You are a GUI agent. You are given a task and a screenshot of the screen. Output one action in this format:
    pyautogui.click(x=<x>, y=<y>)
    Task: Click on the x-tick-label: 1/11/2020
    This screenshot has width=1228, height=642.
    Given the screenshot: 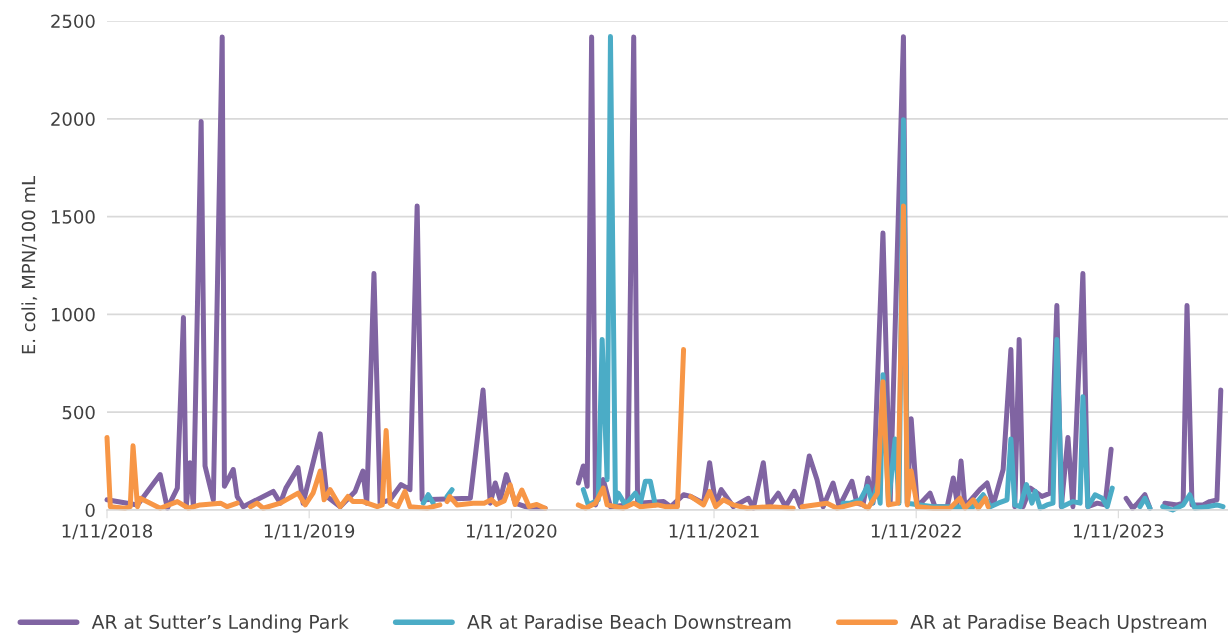 What is the action you would take?
    pyautogui.click(x=512, y=532)
    